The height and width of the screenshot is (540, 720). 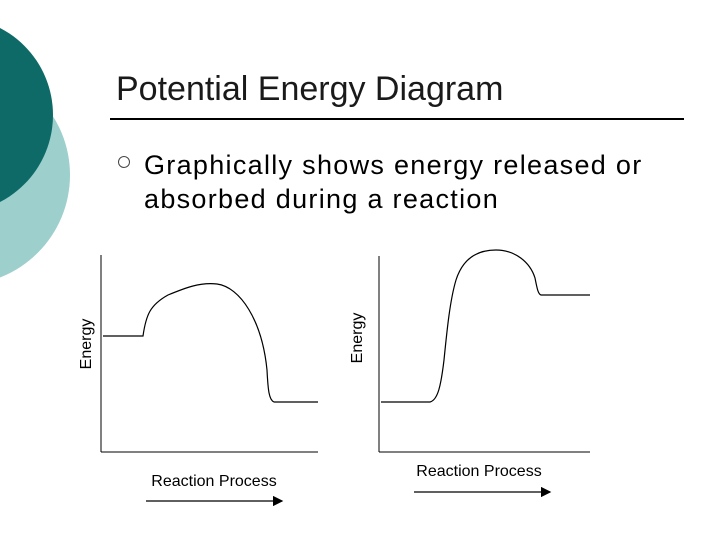 What do you see at coordinates (478, 471) in the screenshot?
I see `right-x-axis-label: Reaction Process` at bounding box center [478, 471].